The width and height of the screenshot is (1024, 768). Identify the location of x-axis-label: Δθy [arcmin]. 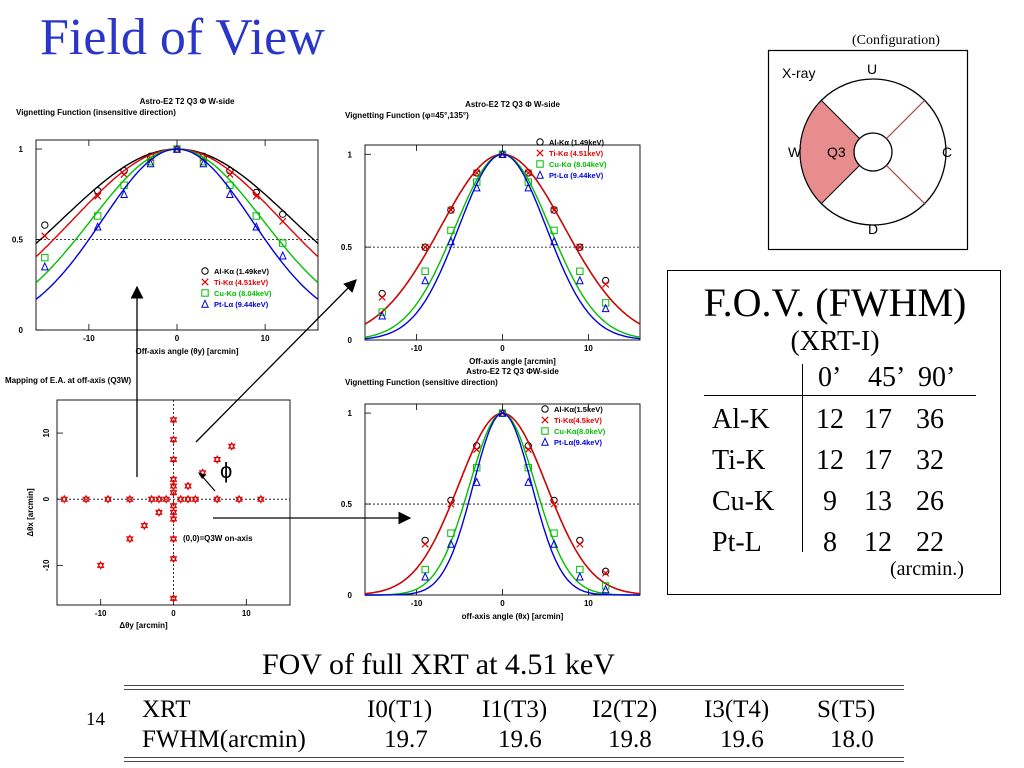
(143, 625).